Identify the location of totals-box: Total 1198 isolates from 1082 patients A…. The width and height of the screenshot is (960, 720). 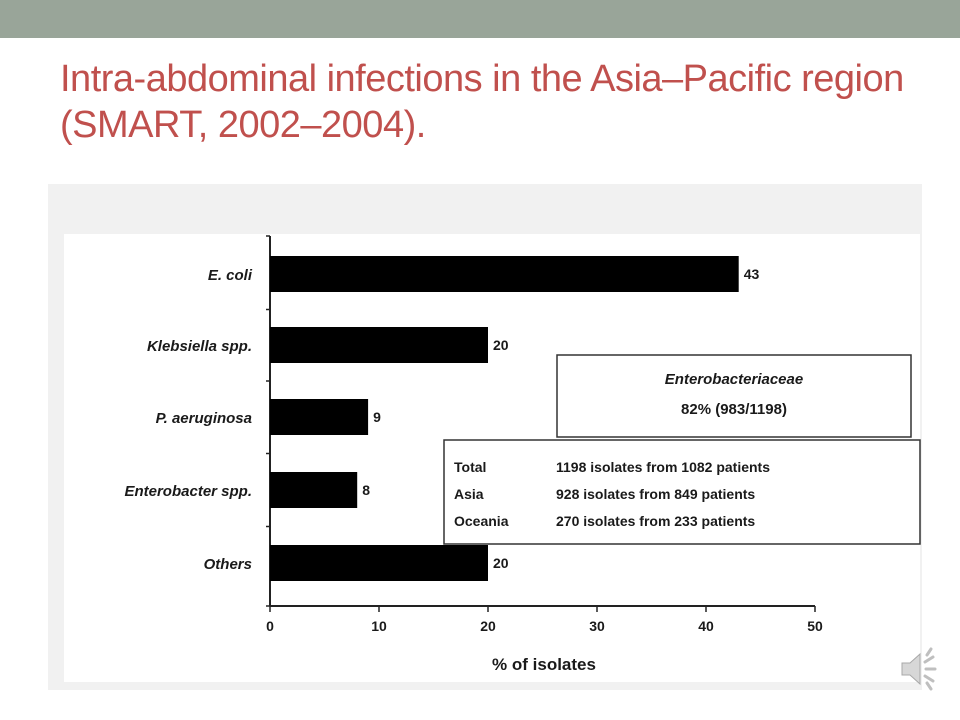
(682, 492).